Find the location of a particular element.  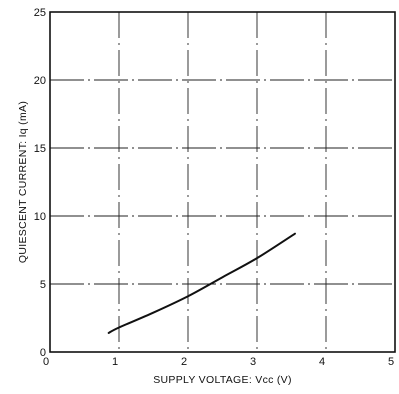

y-tick-label: 20 is located at coordinates (40, 81).